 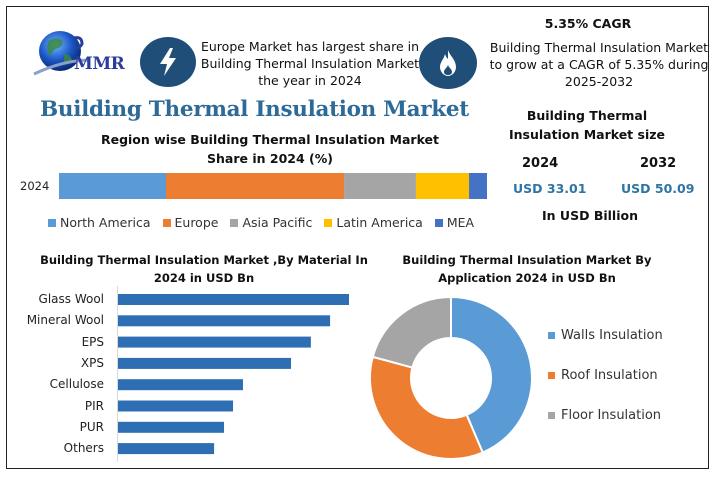 What do you see at coordinates (205, 363) in the screenshot?
I see `material-bar-xps` at bounding box center [205, 363].